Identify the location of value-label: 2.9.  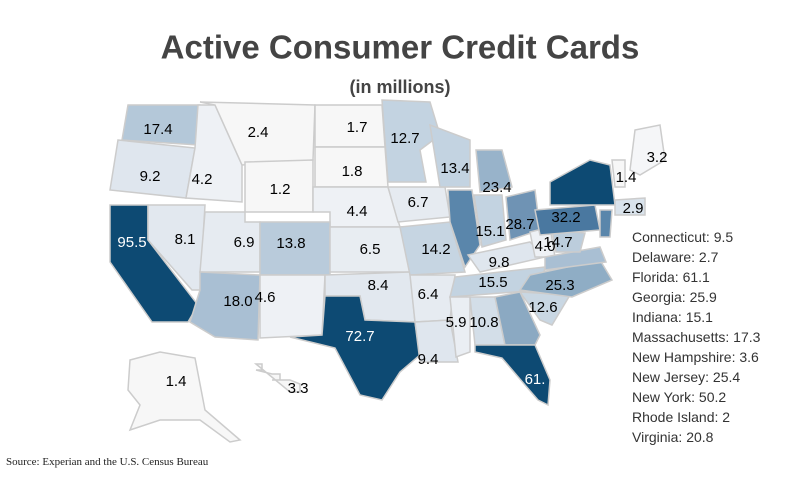
(633, 208).